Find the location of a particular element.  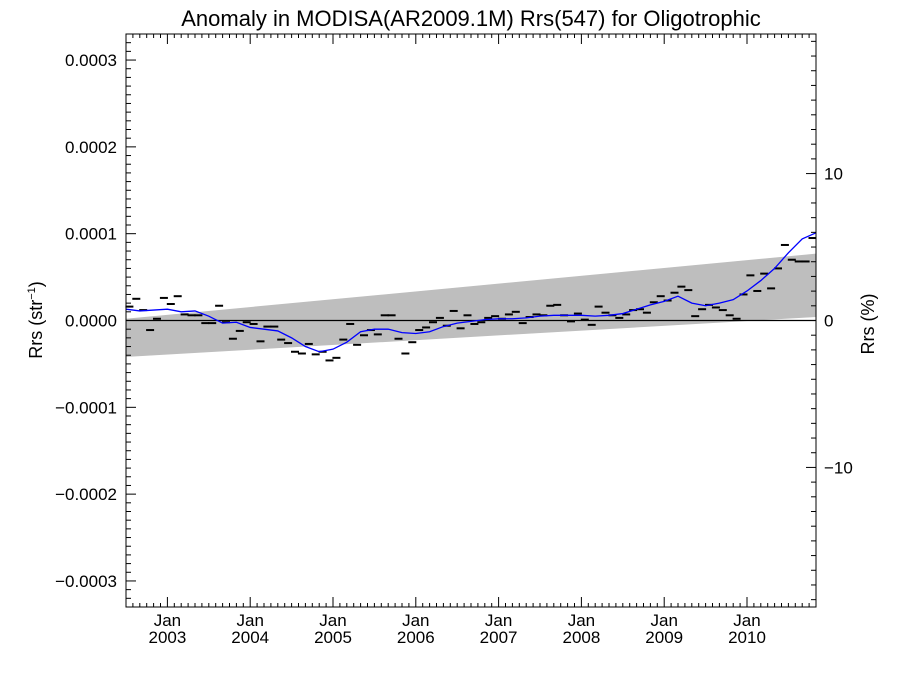

x-tick-year-label: 2006 is located at coordinates (416, 637).